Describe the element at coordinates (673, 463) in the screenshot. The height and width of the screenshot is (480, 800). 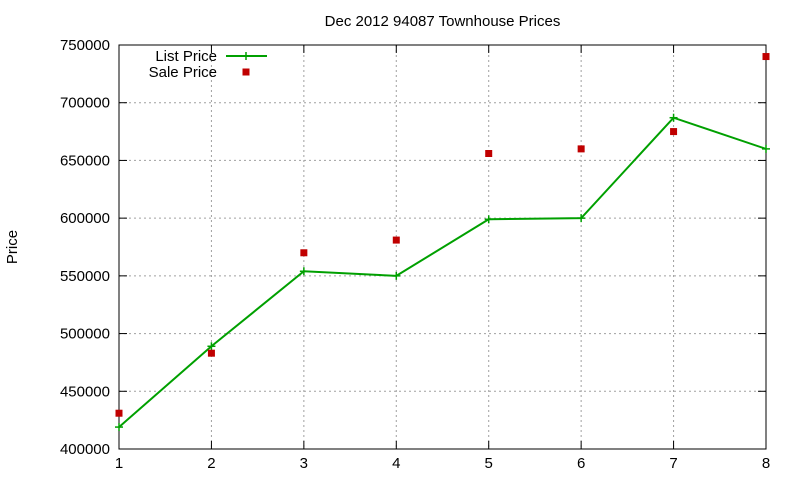
I see `x-tick-label: 7` at that location.